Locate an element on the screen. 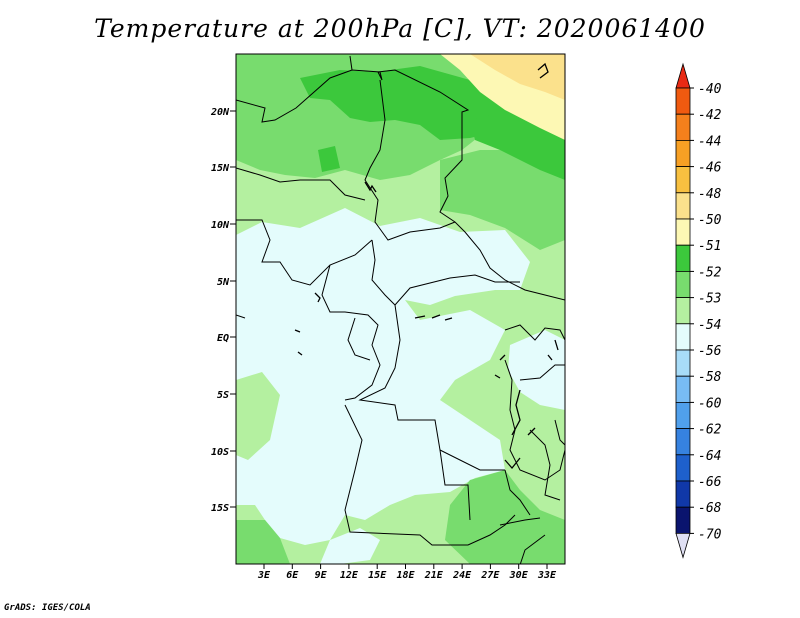 This screenshot has height=618, width=800. lat-label: 15S is located at coordinates (220, 508).